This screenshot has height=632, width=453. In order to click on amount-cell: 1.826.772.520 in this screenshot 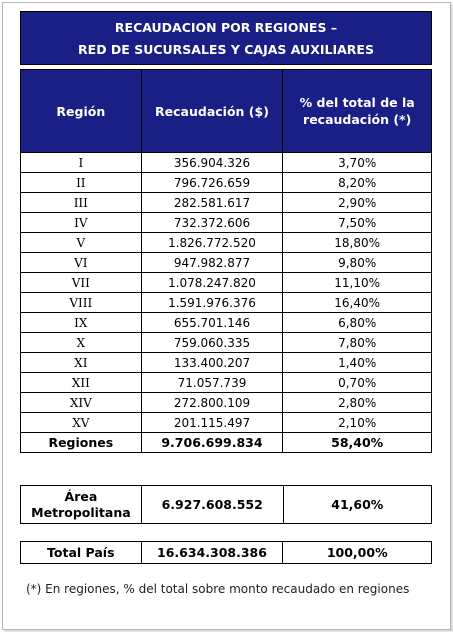, I will do `click(212, 242)`.